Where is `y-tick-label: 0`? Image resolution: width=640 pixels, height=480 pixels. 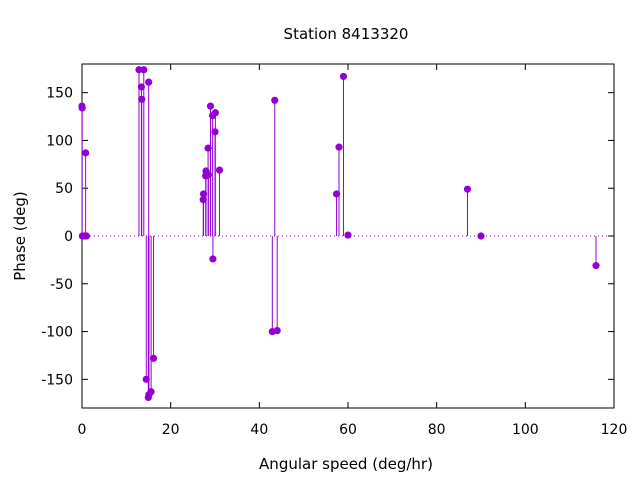
y-tick-label: 0 is located at coordinates (68, 237).